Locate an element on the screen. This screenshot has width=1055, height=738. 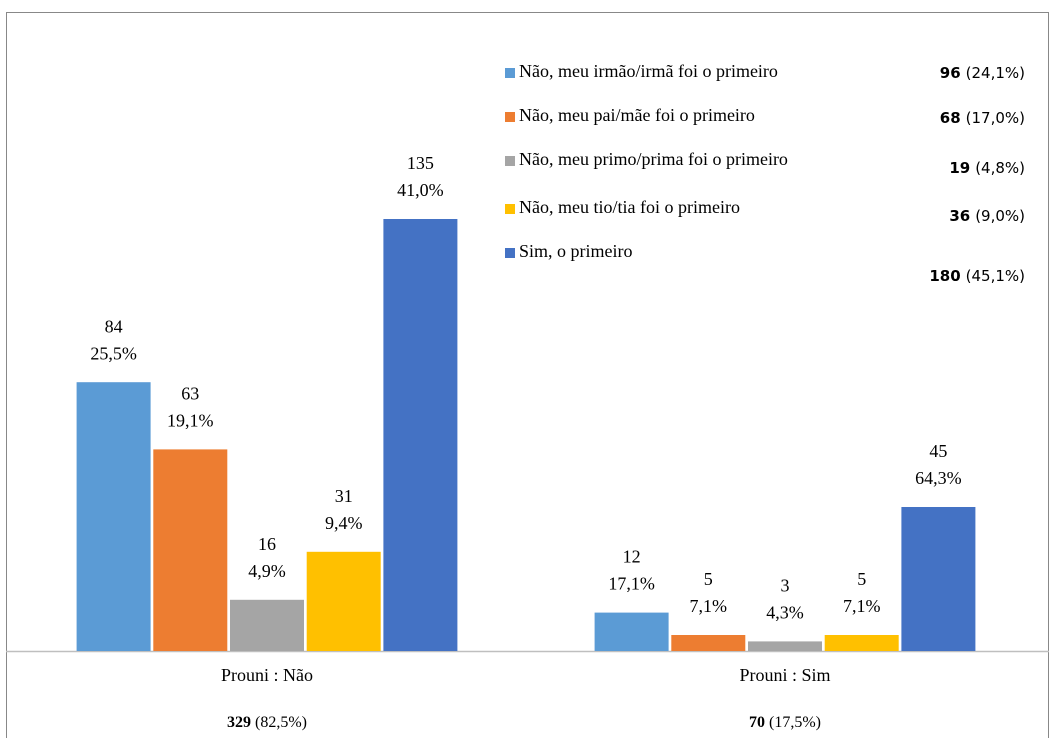
legend-total: 68 (17,0%) is located at coordinates (982, 118).